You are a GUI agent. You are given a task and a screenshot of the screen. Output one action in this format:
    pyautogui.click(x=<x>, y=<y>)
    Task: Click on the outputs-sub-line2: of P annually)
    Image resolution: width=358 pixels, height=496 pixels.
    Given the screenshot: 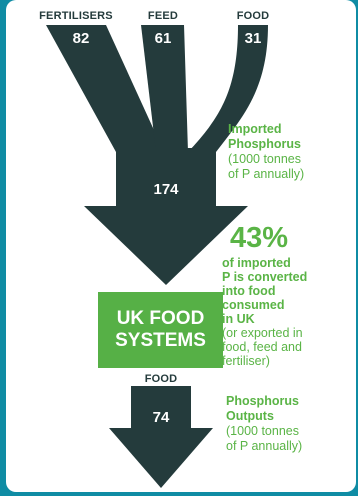 What is the action you would take?
    pyautogui.click(x=264, y=446)
    